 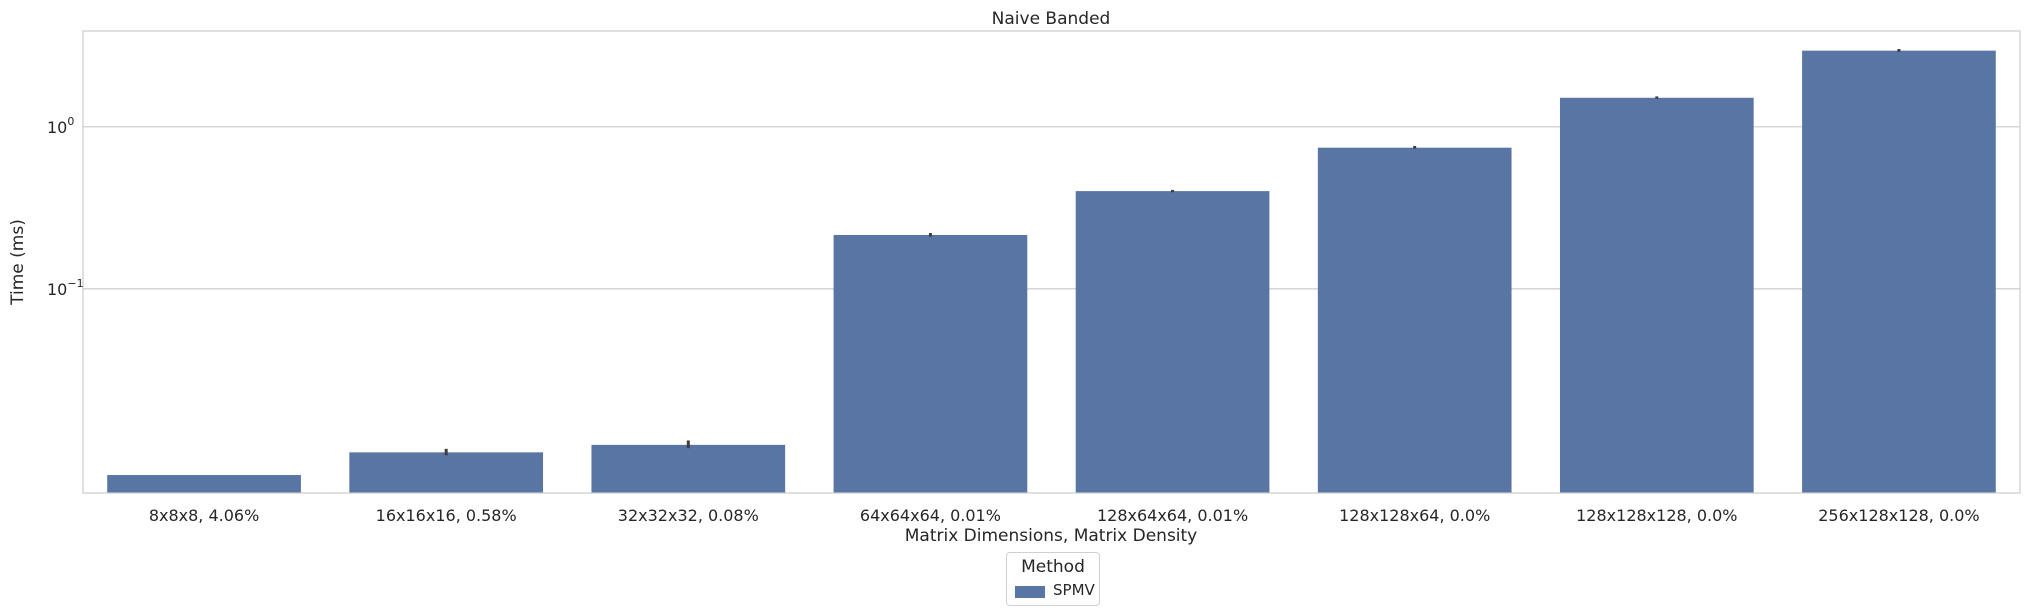 I want to click on legend: Method SPMV, so click(x=1053, y=579).